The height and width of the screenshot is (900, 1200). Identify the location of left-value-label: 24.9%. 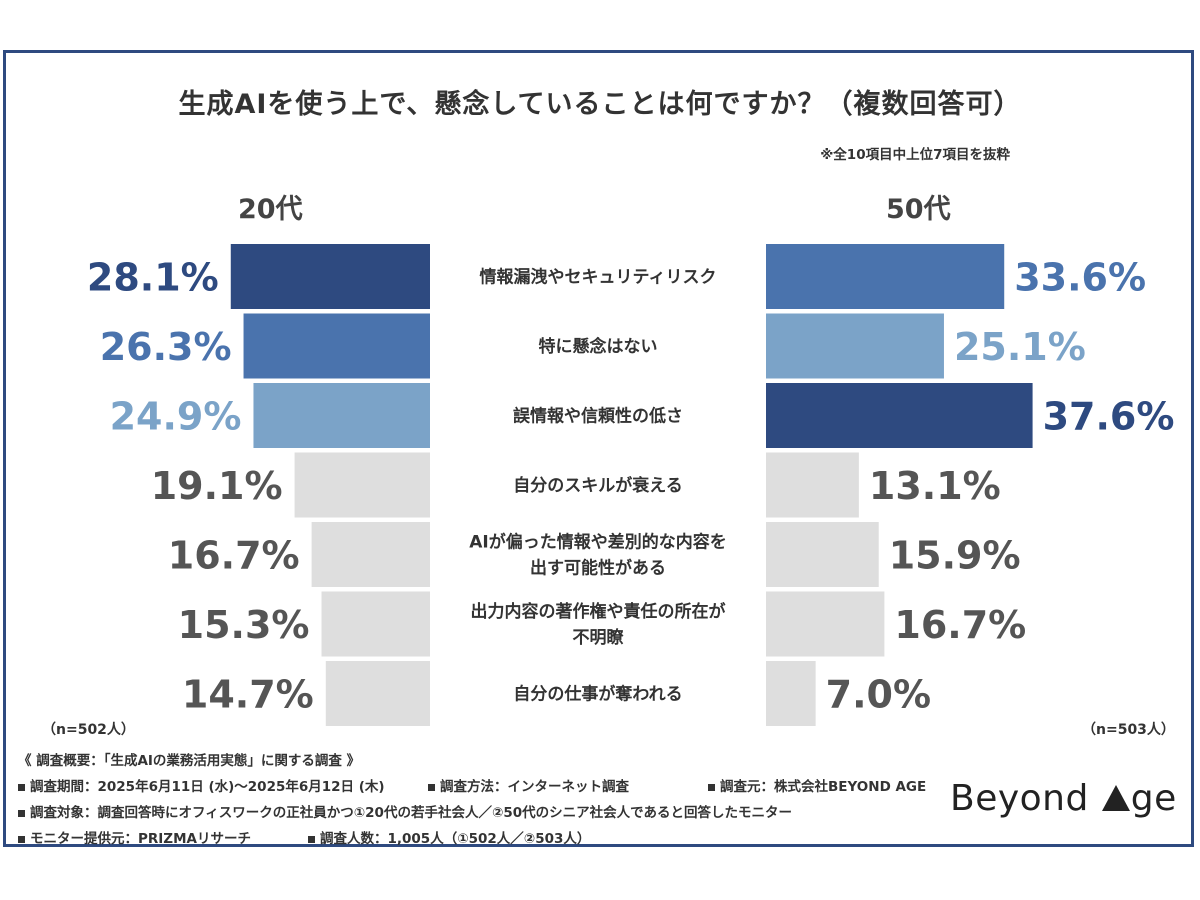
(176, 417).